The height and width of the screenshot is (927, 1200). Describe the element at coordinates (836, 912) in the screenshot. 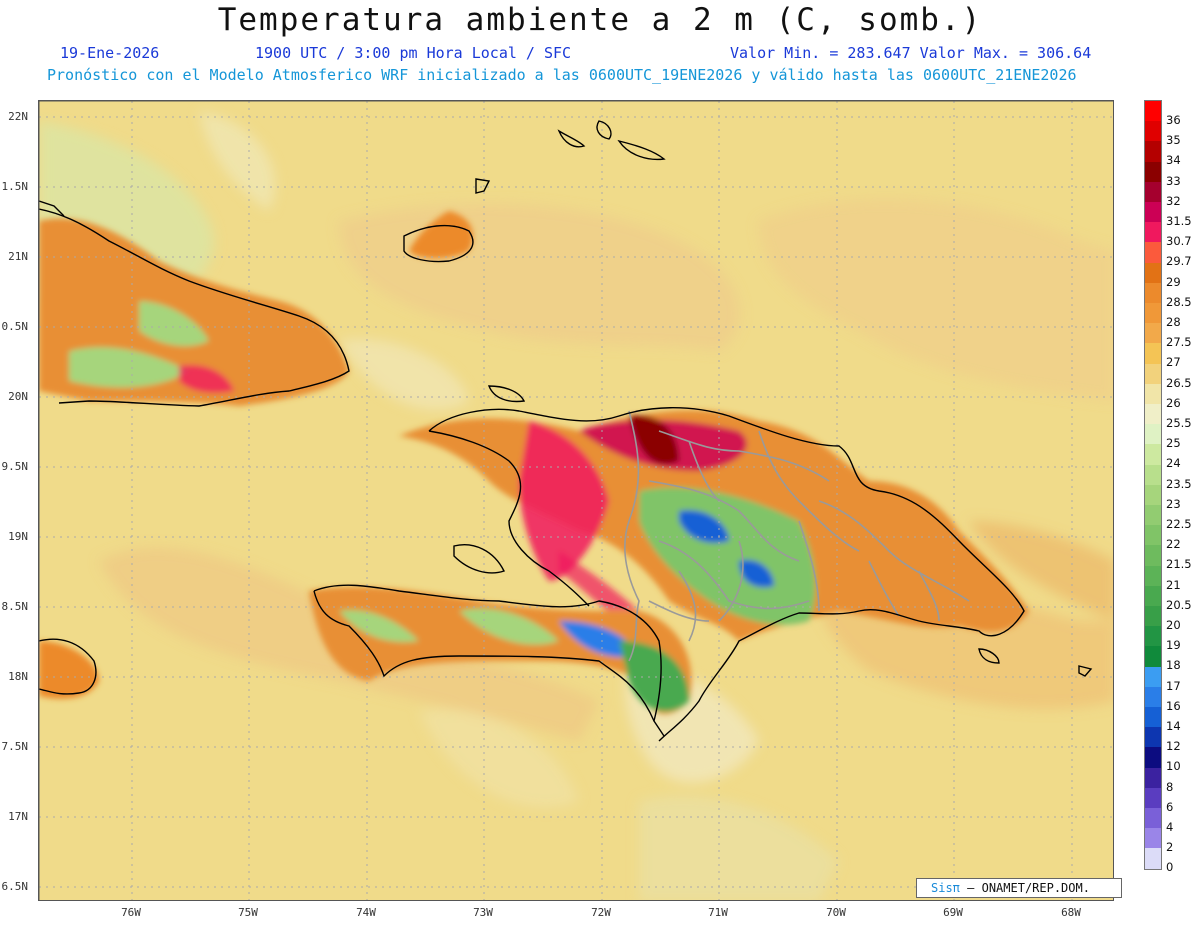

I see `lon-label: 70W` at that location.